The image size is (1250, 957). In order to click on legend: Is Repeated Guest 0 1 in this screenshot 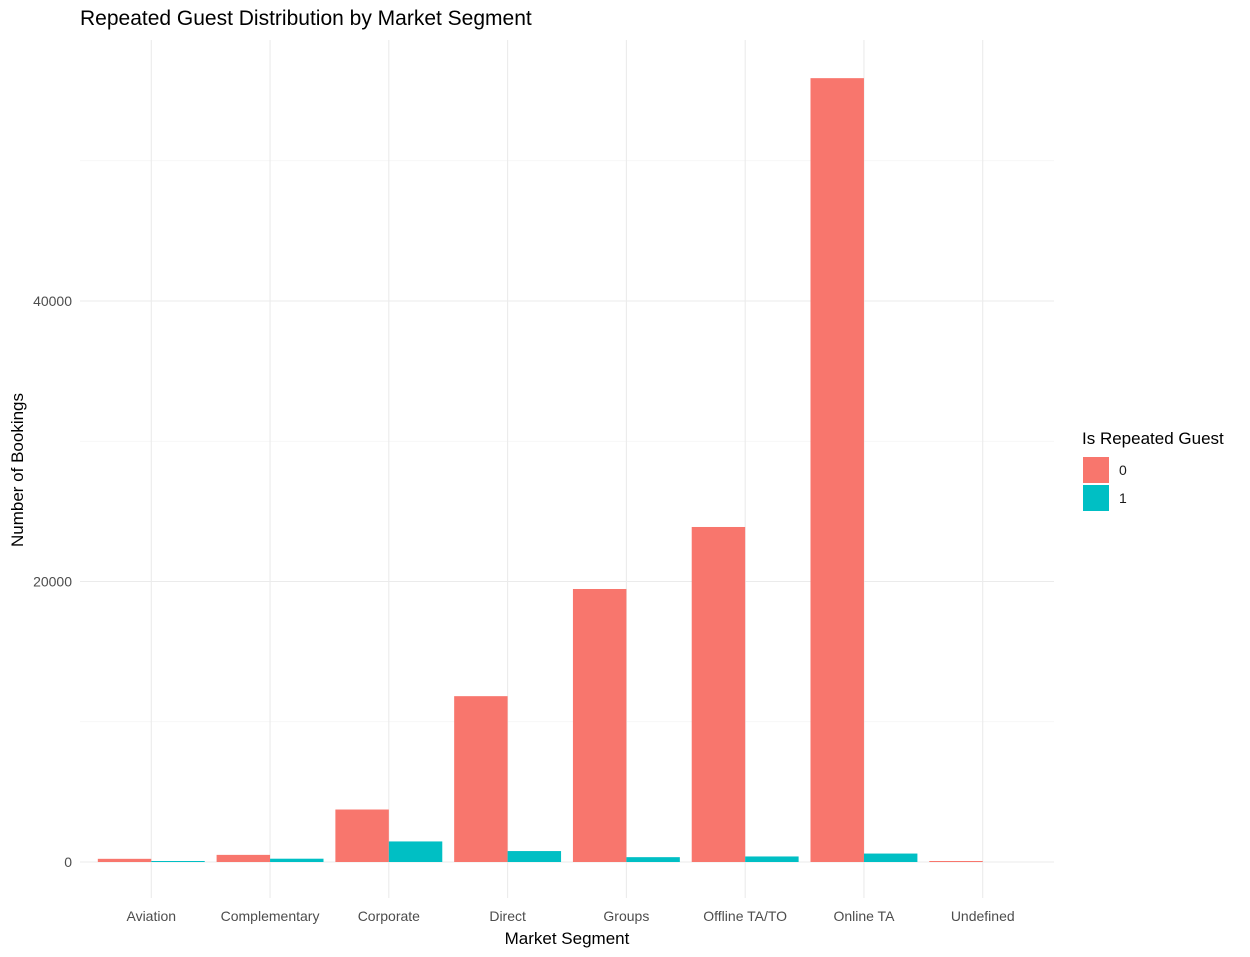, I will do `click(1153, 470)`.